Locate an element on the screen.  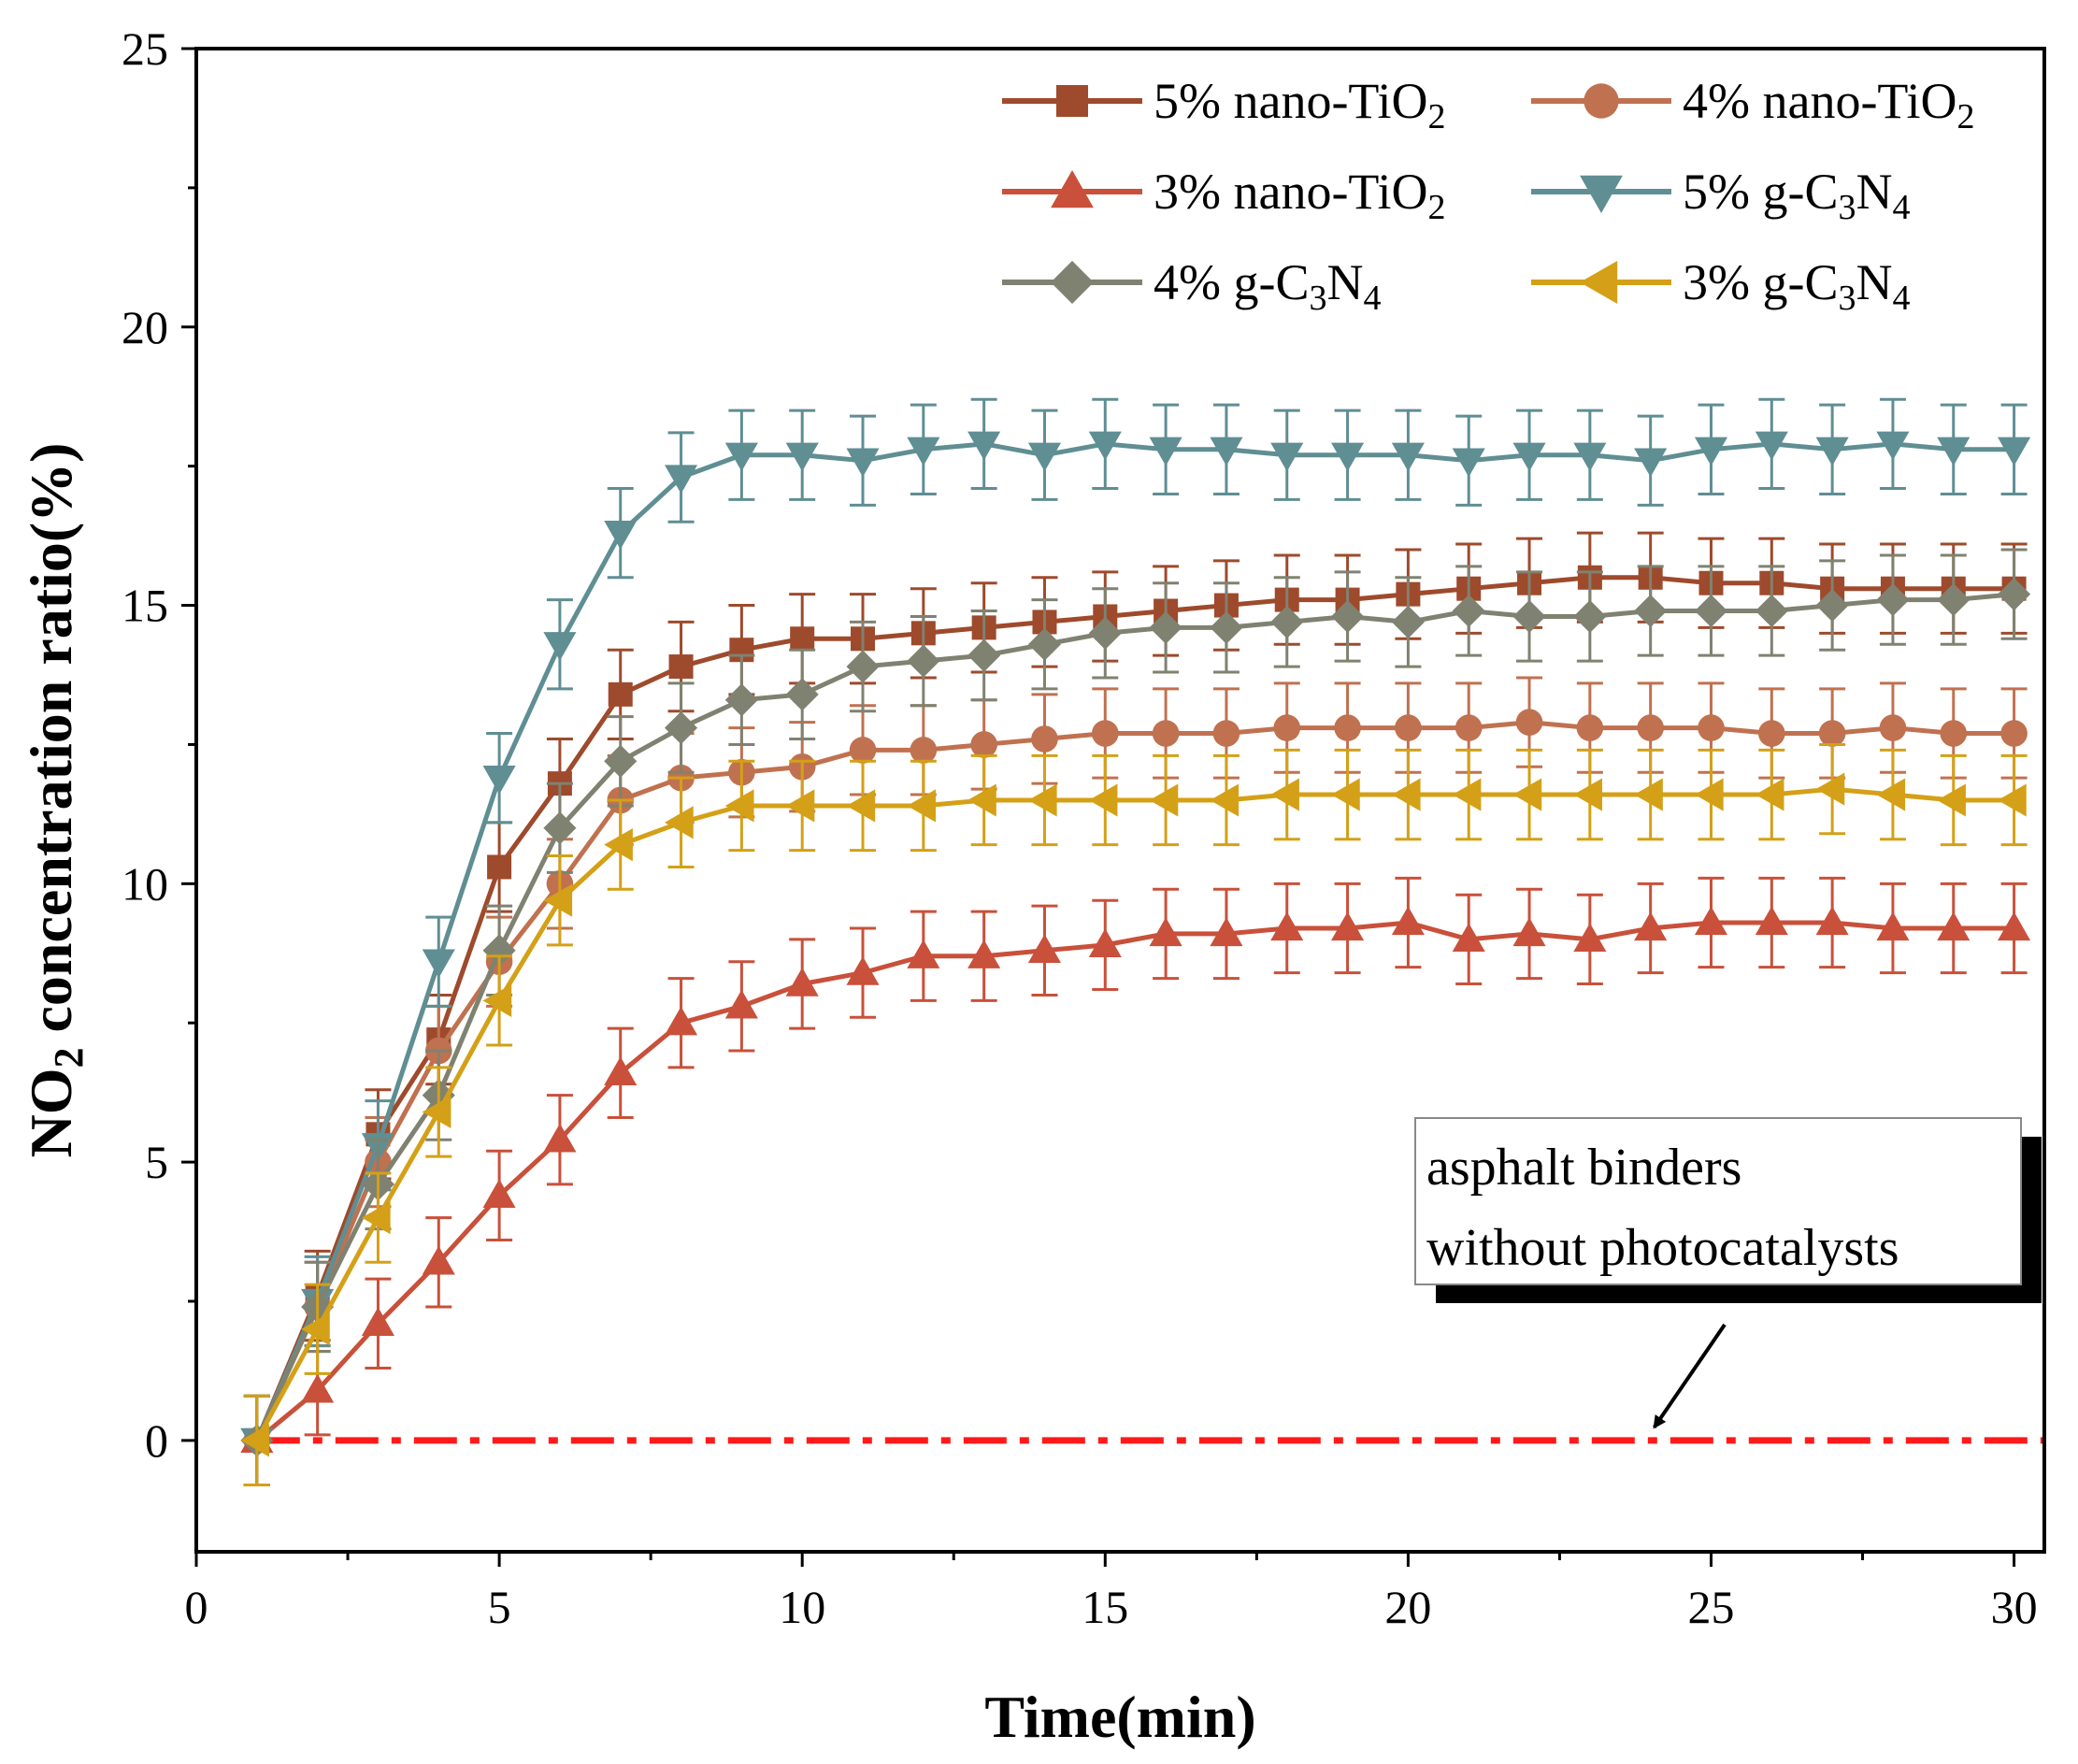
x-tick-label: 5 is located at coordinates (499, 1607).